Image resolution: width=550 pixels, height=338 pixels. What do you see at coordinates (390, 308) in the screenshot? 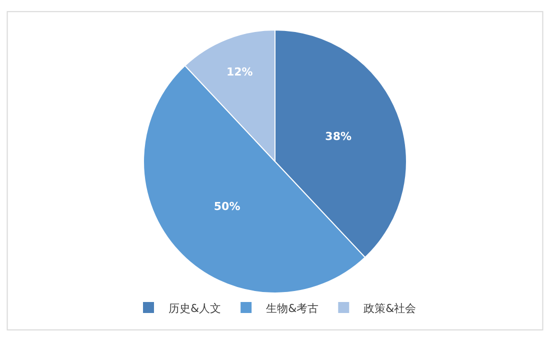
I see `legend-label: 政策&社会` at bounding box center [390, 308].